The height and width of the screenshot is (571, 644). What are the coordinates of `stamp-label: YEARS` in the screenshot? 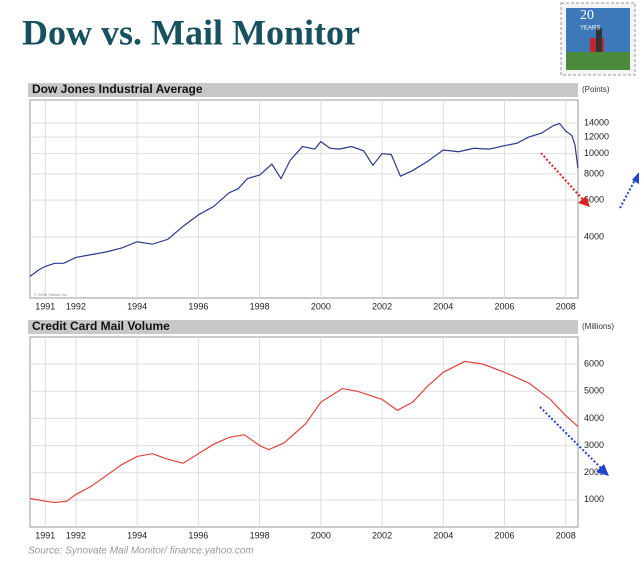 It's located at (590, 29).